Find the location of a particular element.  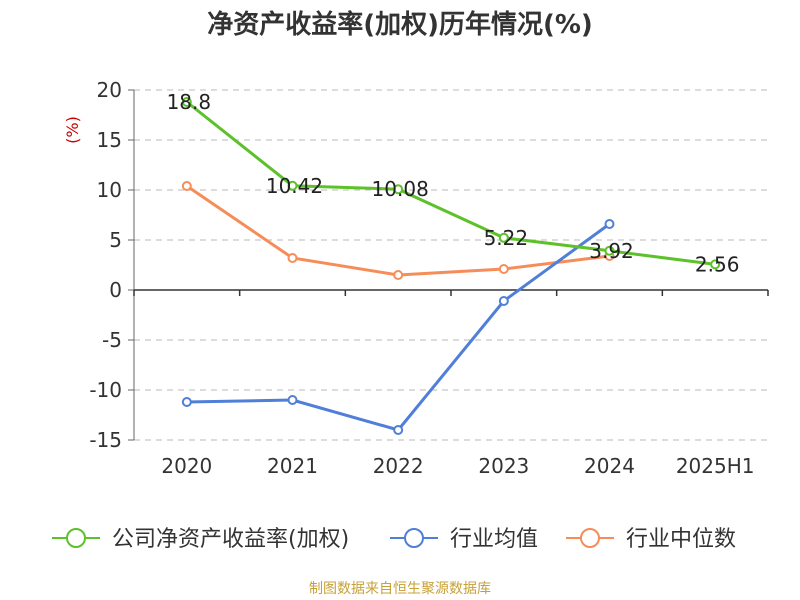

data-label: 18.8 is located at coordinates (189, 102).